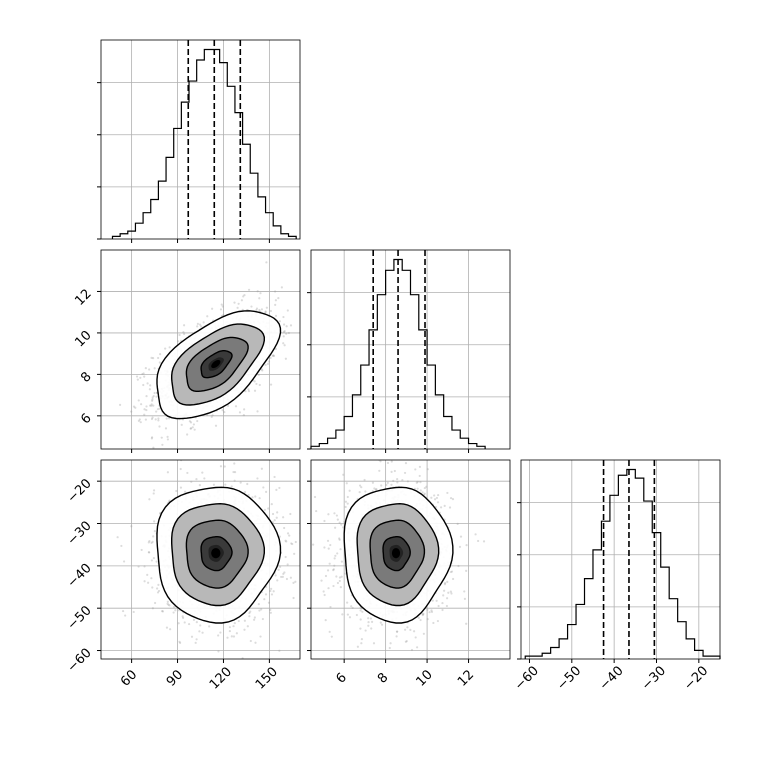 Image resolution: width=760 pixels, height=760 pixels. Describe the element at coordinates (654, 679) in the screenshot. I see `x-tick-label: −30` at that location.